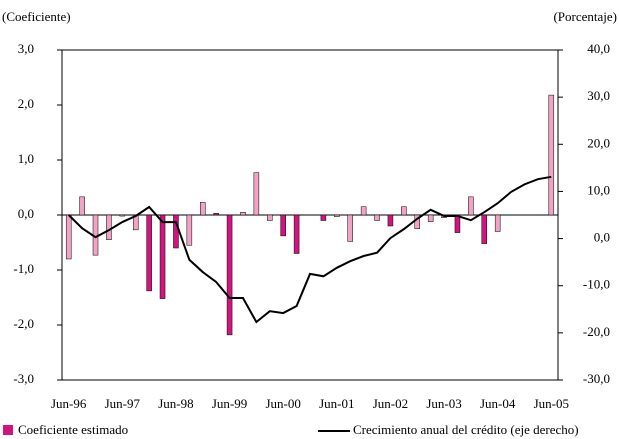  I want to click on y-tick-label: -2,0, so click(23, 323).